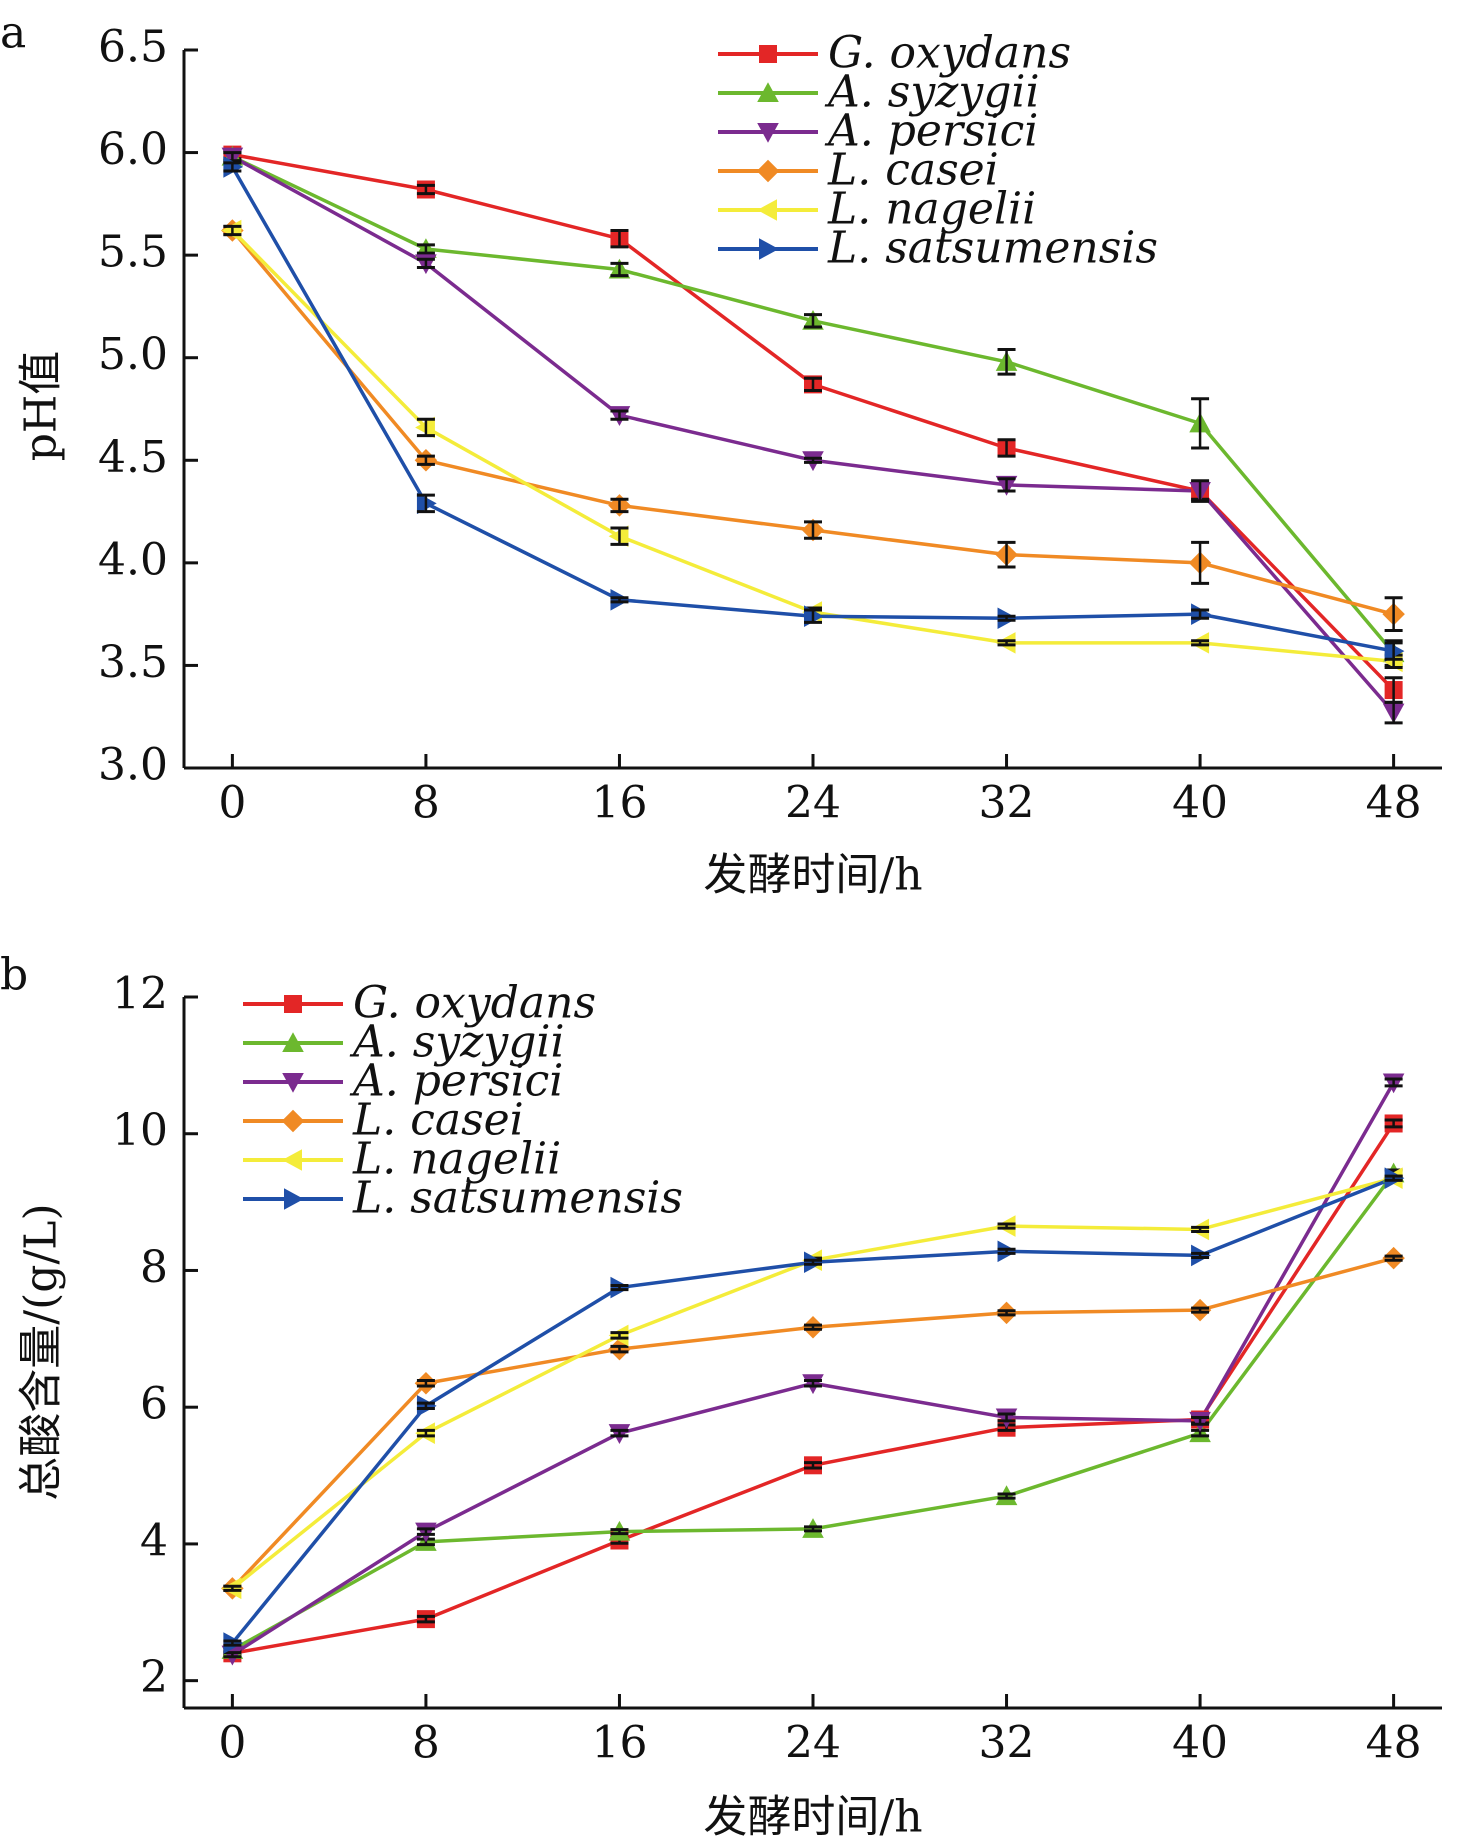 The height and width of the screenshot is (1848, 1457). I want to click on y-tick-label: 6, so click(154, 1404).